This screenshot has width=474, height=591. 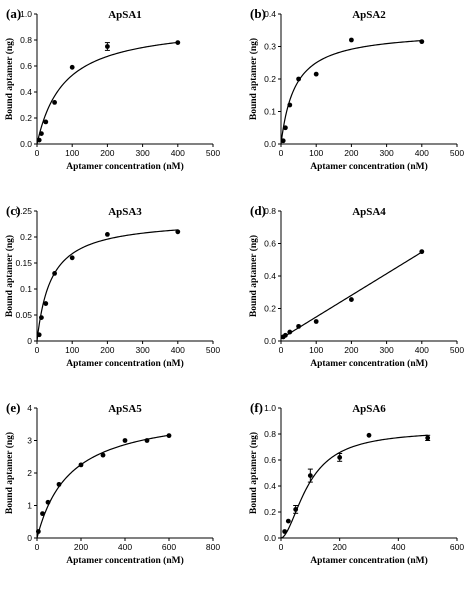 I want to click on panel-label: (b), so click(x=258, y=13).